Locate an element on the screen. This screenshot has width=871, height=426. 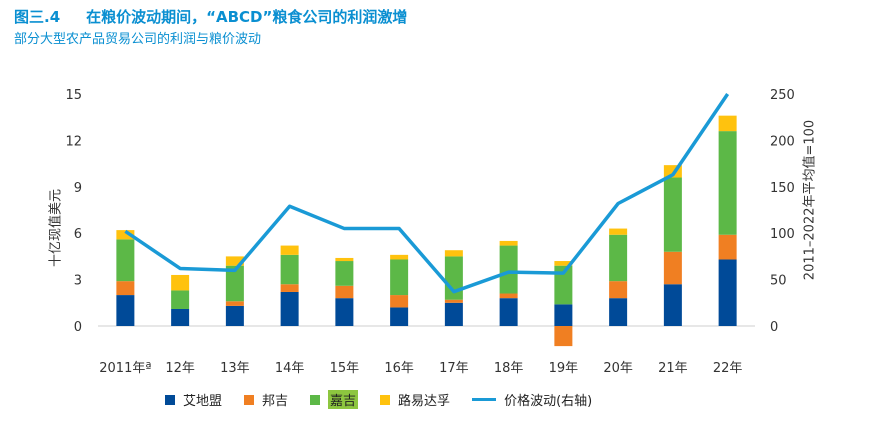
legend-item-ldc: 路易达孚 is located at coordinates (415, 399).